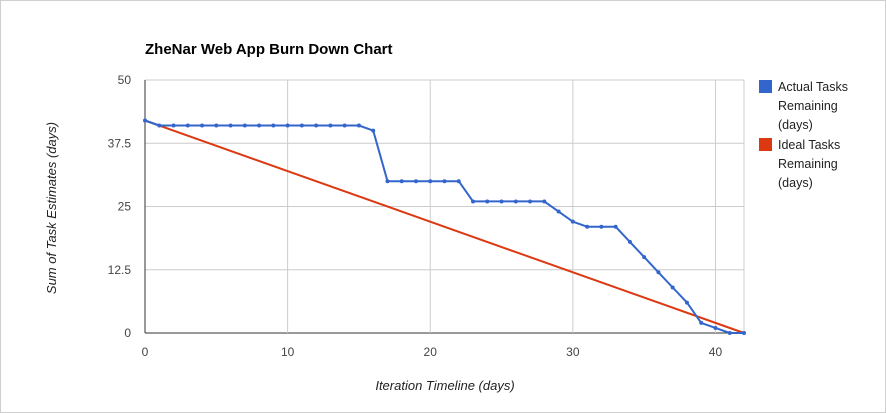  Describe the element at coordinates (573, 352) in the screenshot. I see `x-tick-label: 30` at that location.